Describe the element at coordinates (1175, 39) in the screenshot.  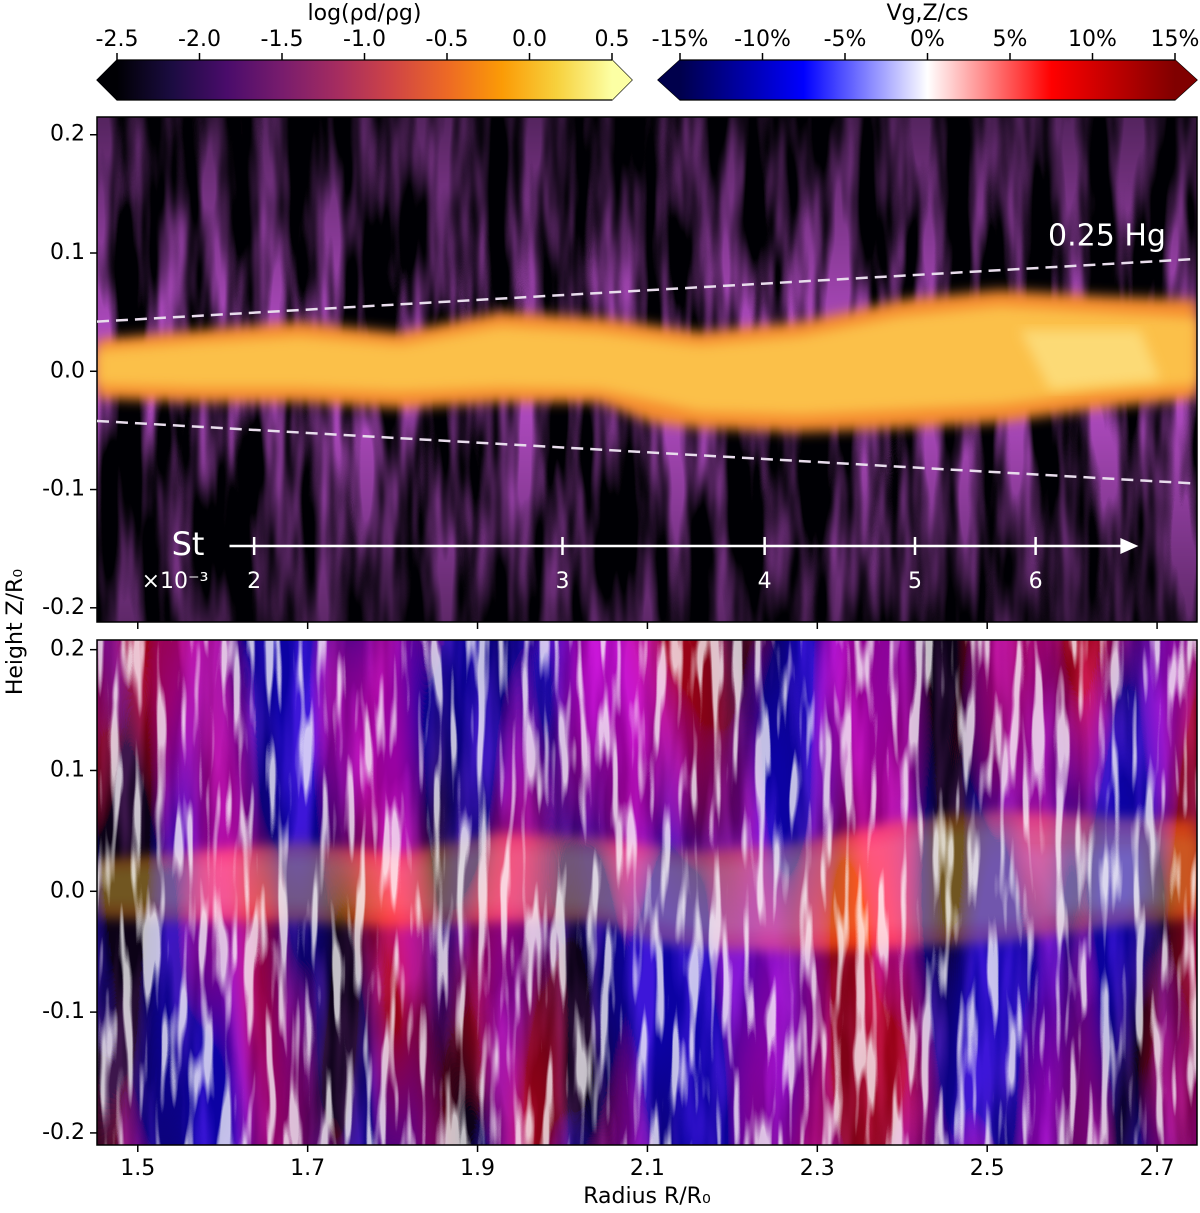
I see `colorbar-tick-label: 15%` at that location.